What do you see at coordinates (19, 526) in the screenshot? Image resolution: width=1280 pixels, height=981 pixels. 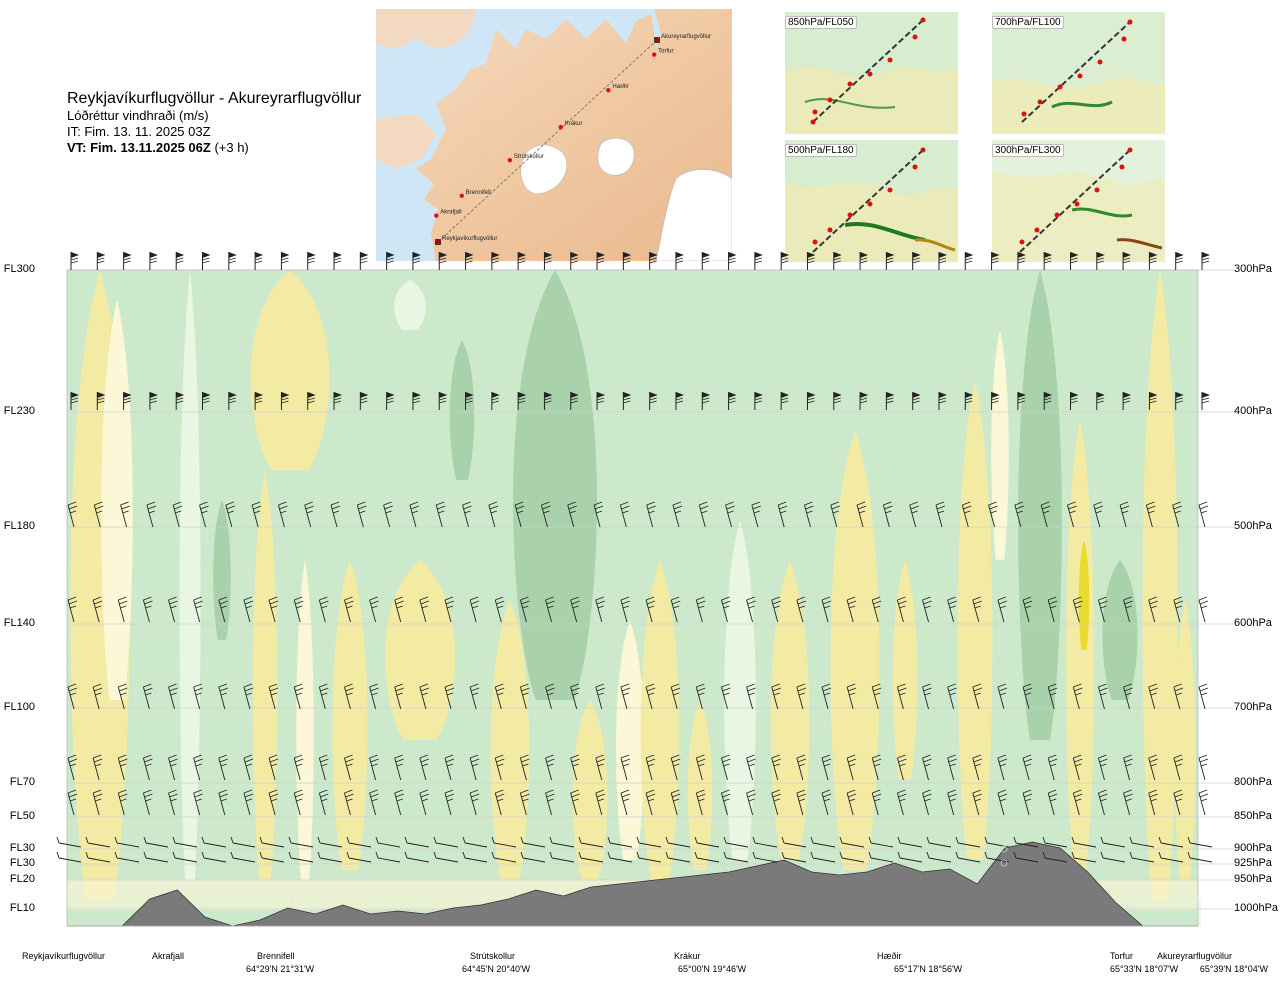 I see `flight-level-label: FL180` at bounding box center [19, 526].